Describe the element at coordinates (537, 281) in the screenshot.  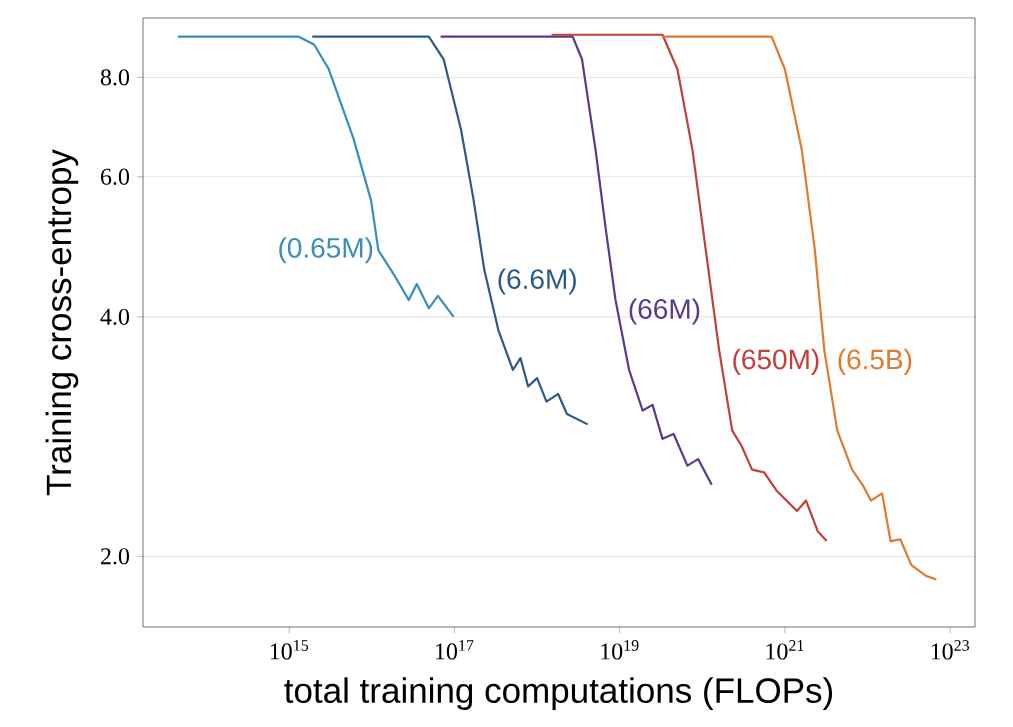
I see `series-label: (6.6M)` at that location.